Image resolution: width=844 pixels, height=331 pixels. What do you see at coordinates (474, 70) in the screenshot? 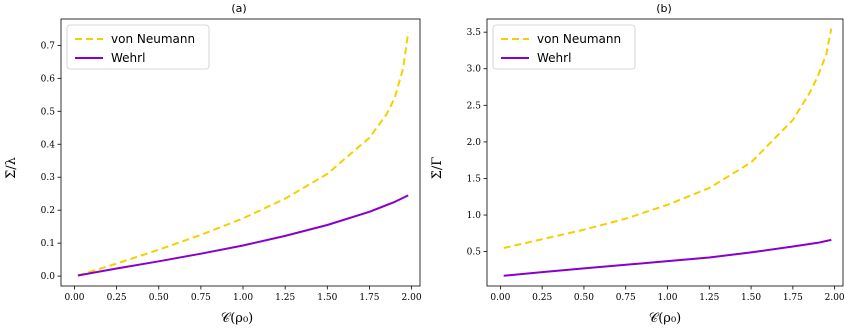
I see `y-tick-label: 3.0` at bounding box center [474, 70].